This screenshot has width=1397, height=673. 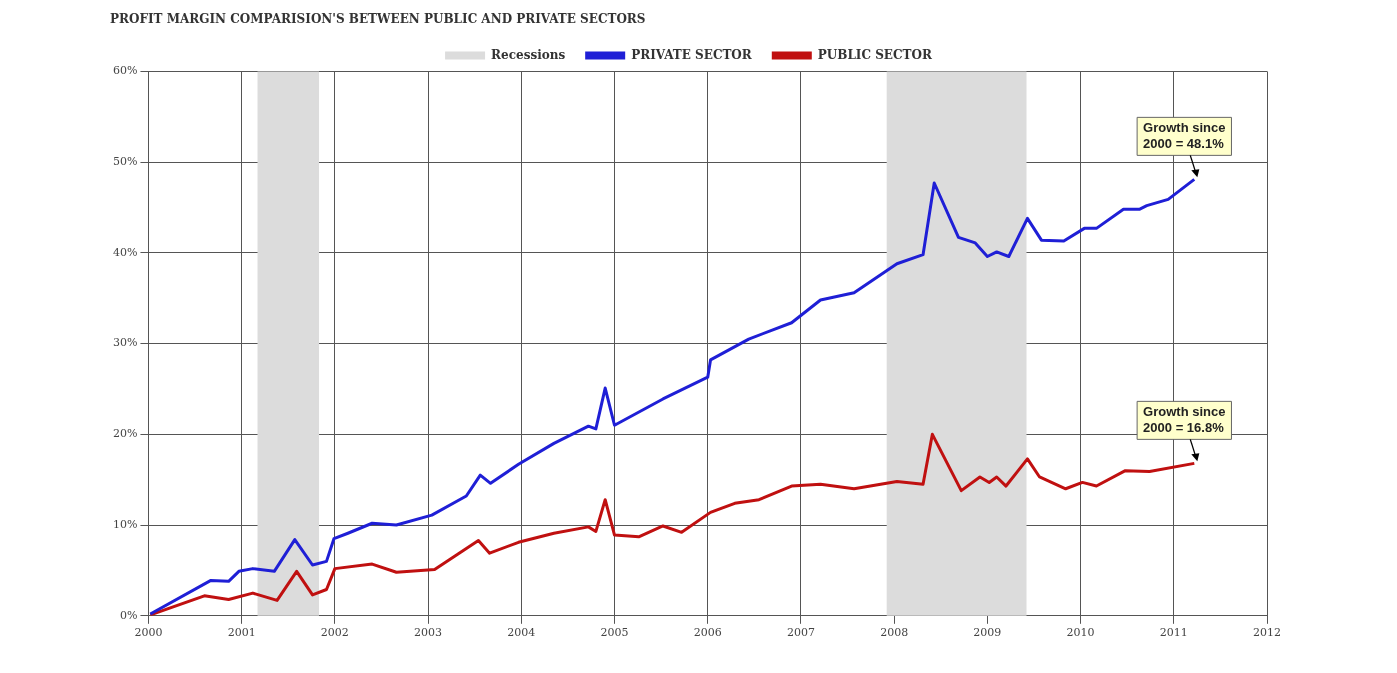 I want to click on x-tick-label: 2005, so click(x=614, y=633).